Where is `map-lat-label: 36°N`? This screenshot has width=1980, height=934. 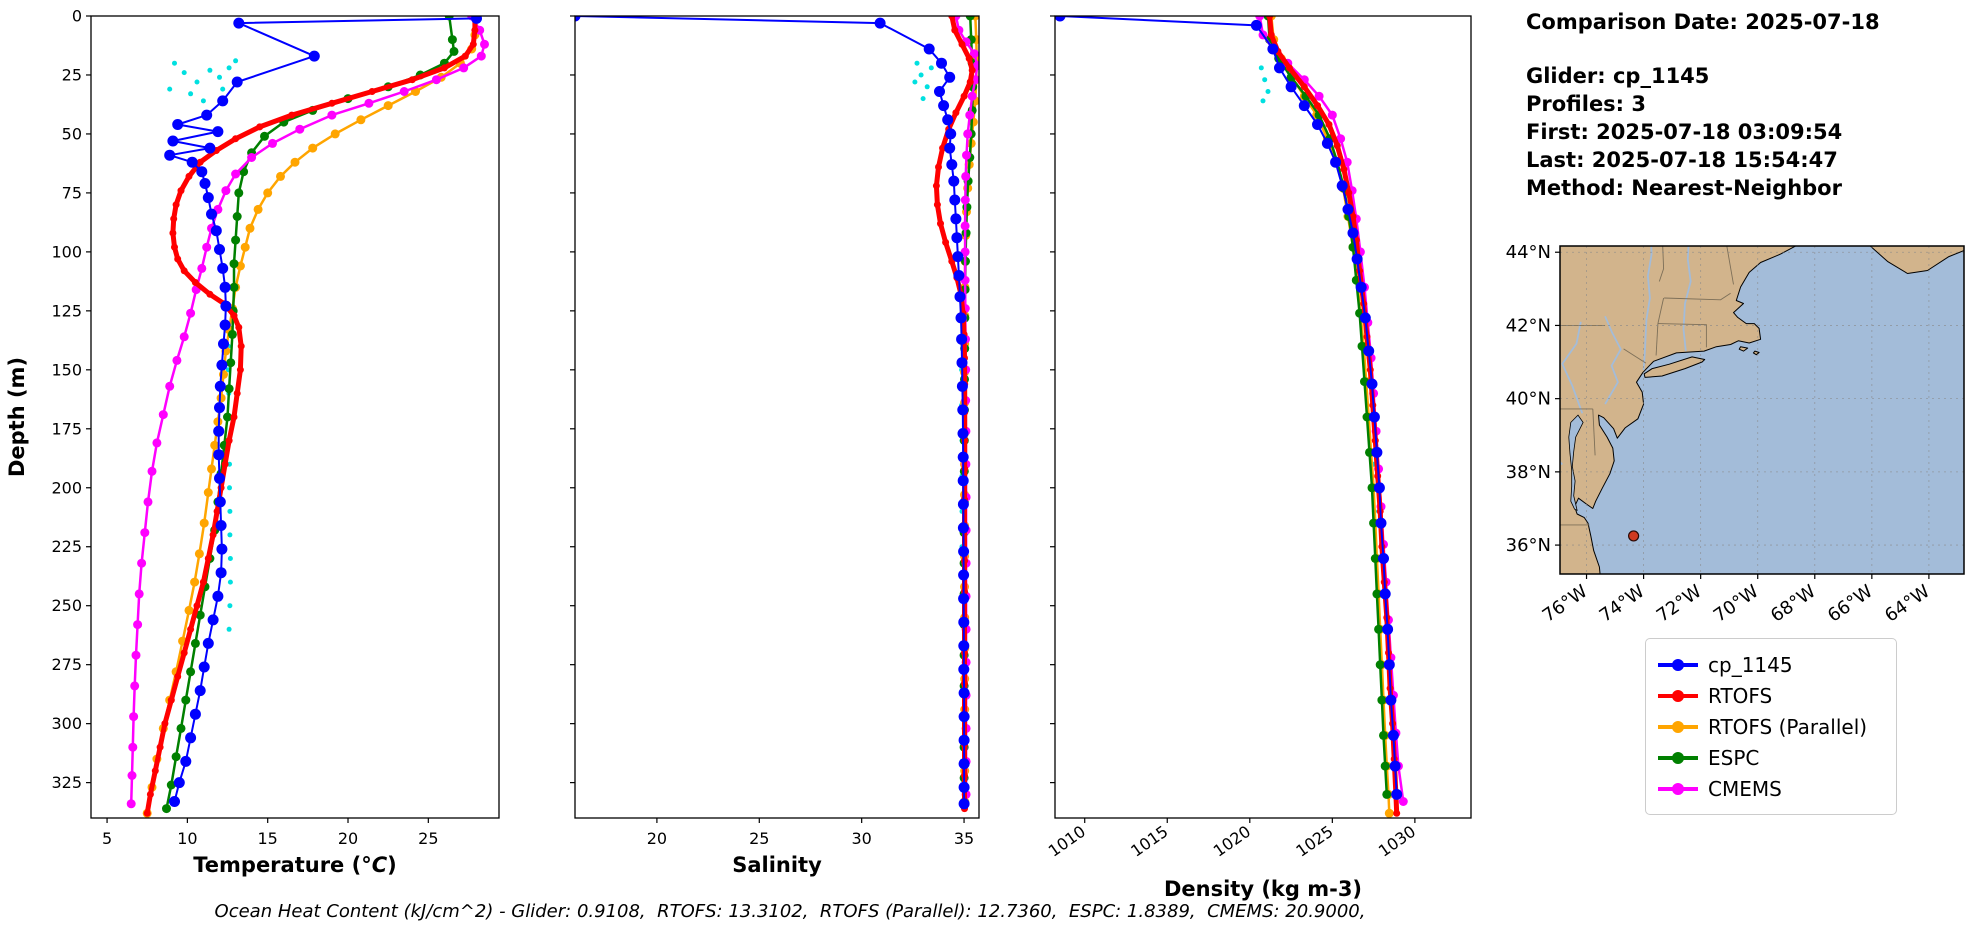
map-lat-label: 36°N is located at coordinates (1528, 545).